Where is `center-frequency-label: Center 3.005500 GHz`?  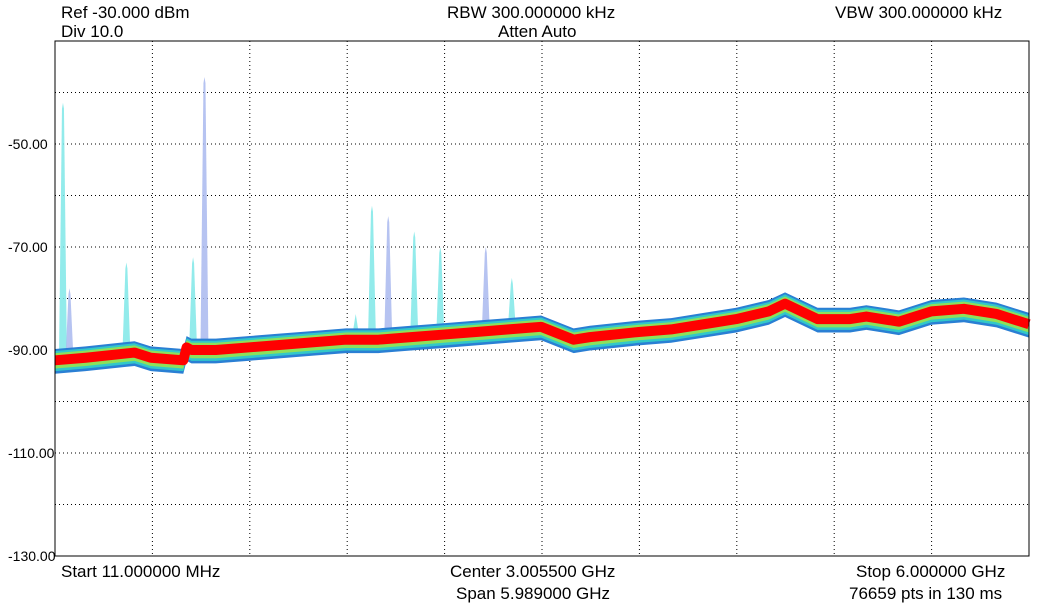 center-frequency-label: Center 3.005500 GHz is located at coordinates (533, 571).